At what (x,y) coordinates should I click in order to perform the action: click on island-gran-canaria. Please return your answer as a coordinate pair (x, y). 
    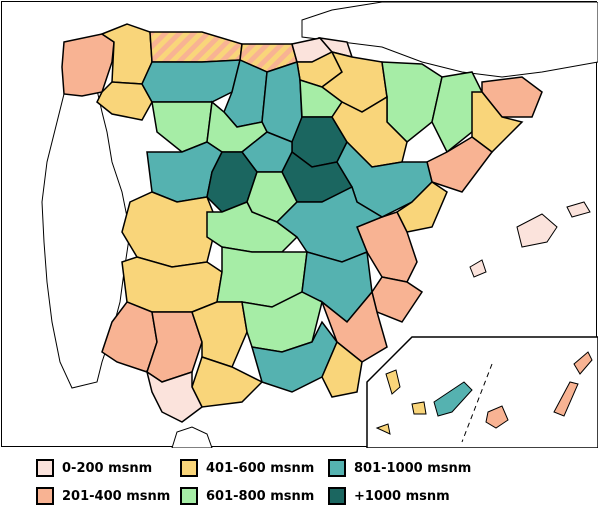
    Looking at the image, I should click on (497, 417).